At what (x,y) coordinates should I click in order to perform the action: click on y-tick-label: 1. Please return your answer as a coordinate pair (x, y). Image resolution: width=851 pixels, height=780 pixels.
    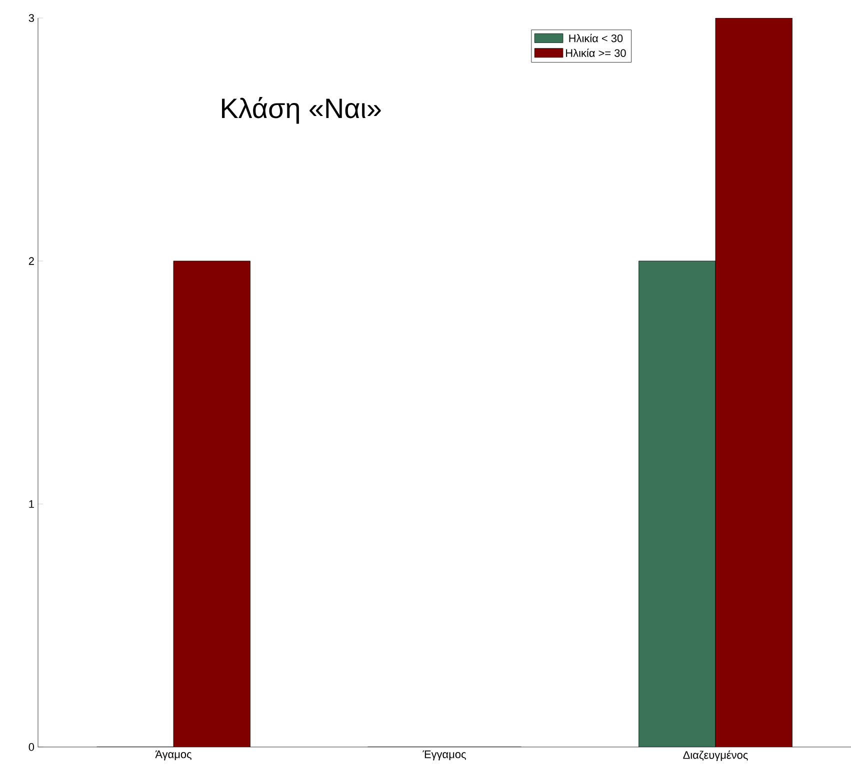
    Looking at the image, I should click on (31, 504).